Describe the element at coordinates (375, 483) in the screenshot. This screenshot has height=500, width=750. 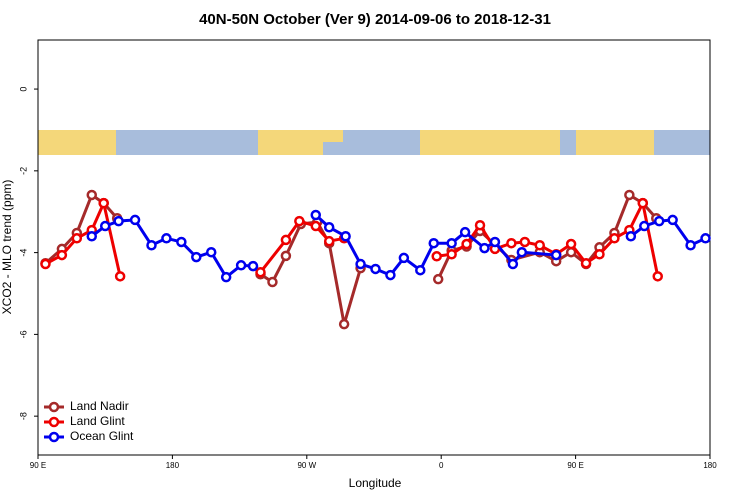
I see `x-axis-label: Longitude` at that location.